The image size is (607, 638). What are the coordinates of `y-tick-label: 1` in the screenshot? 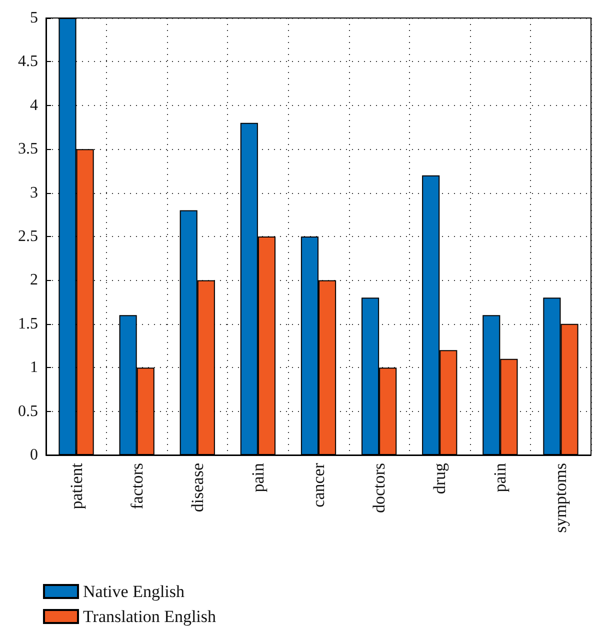 It's located at (34, 367).